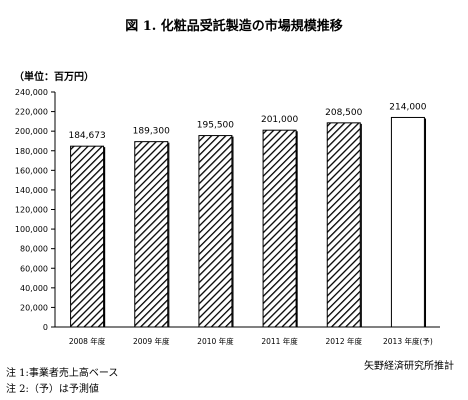  What do you see at coordinates (343, 113) in the screenshot?
I see `data-label: 208,500` at bounding box center [343, 113].